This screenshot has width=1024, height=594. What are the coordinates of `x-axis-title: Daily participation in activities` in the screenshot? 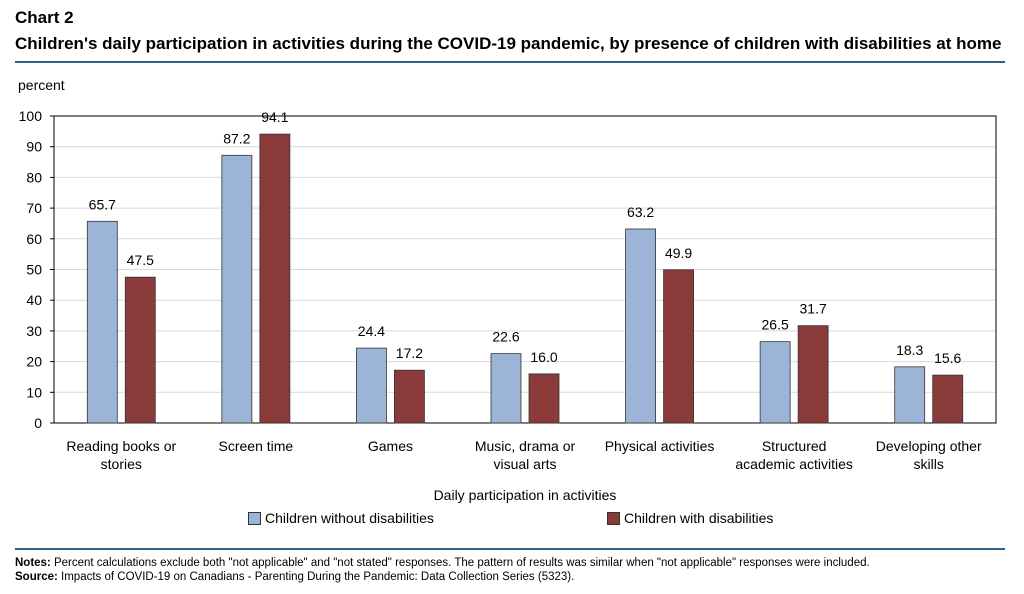 It's located at (525, 495).